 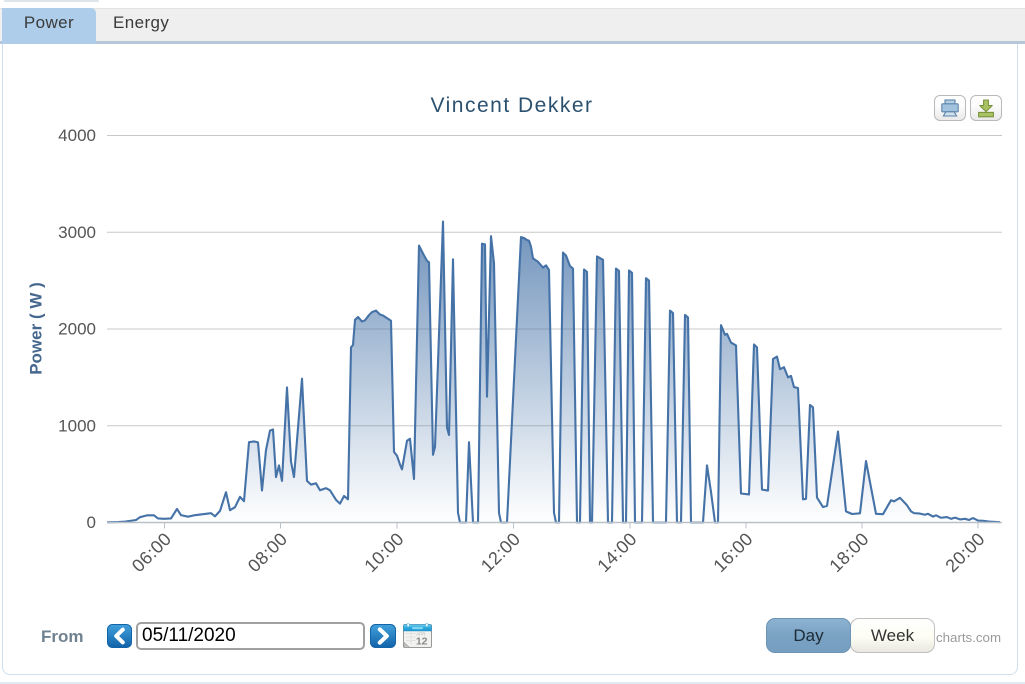 What do you see at coordinates (964, 552) in the screenshot?
I see `svg-text: 20:00` at bounding box center [964, 552].